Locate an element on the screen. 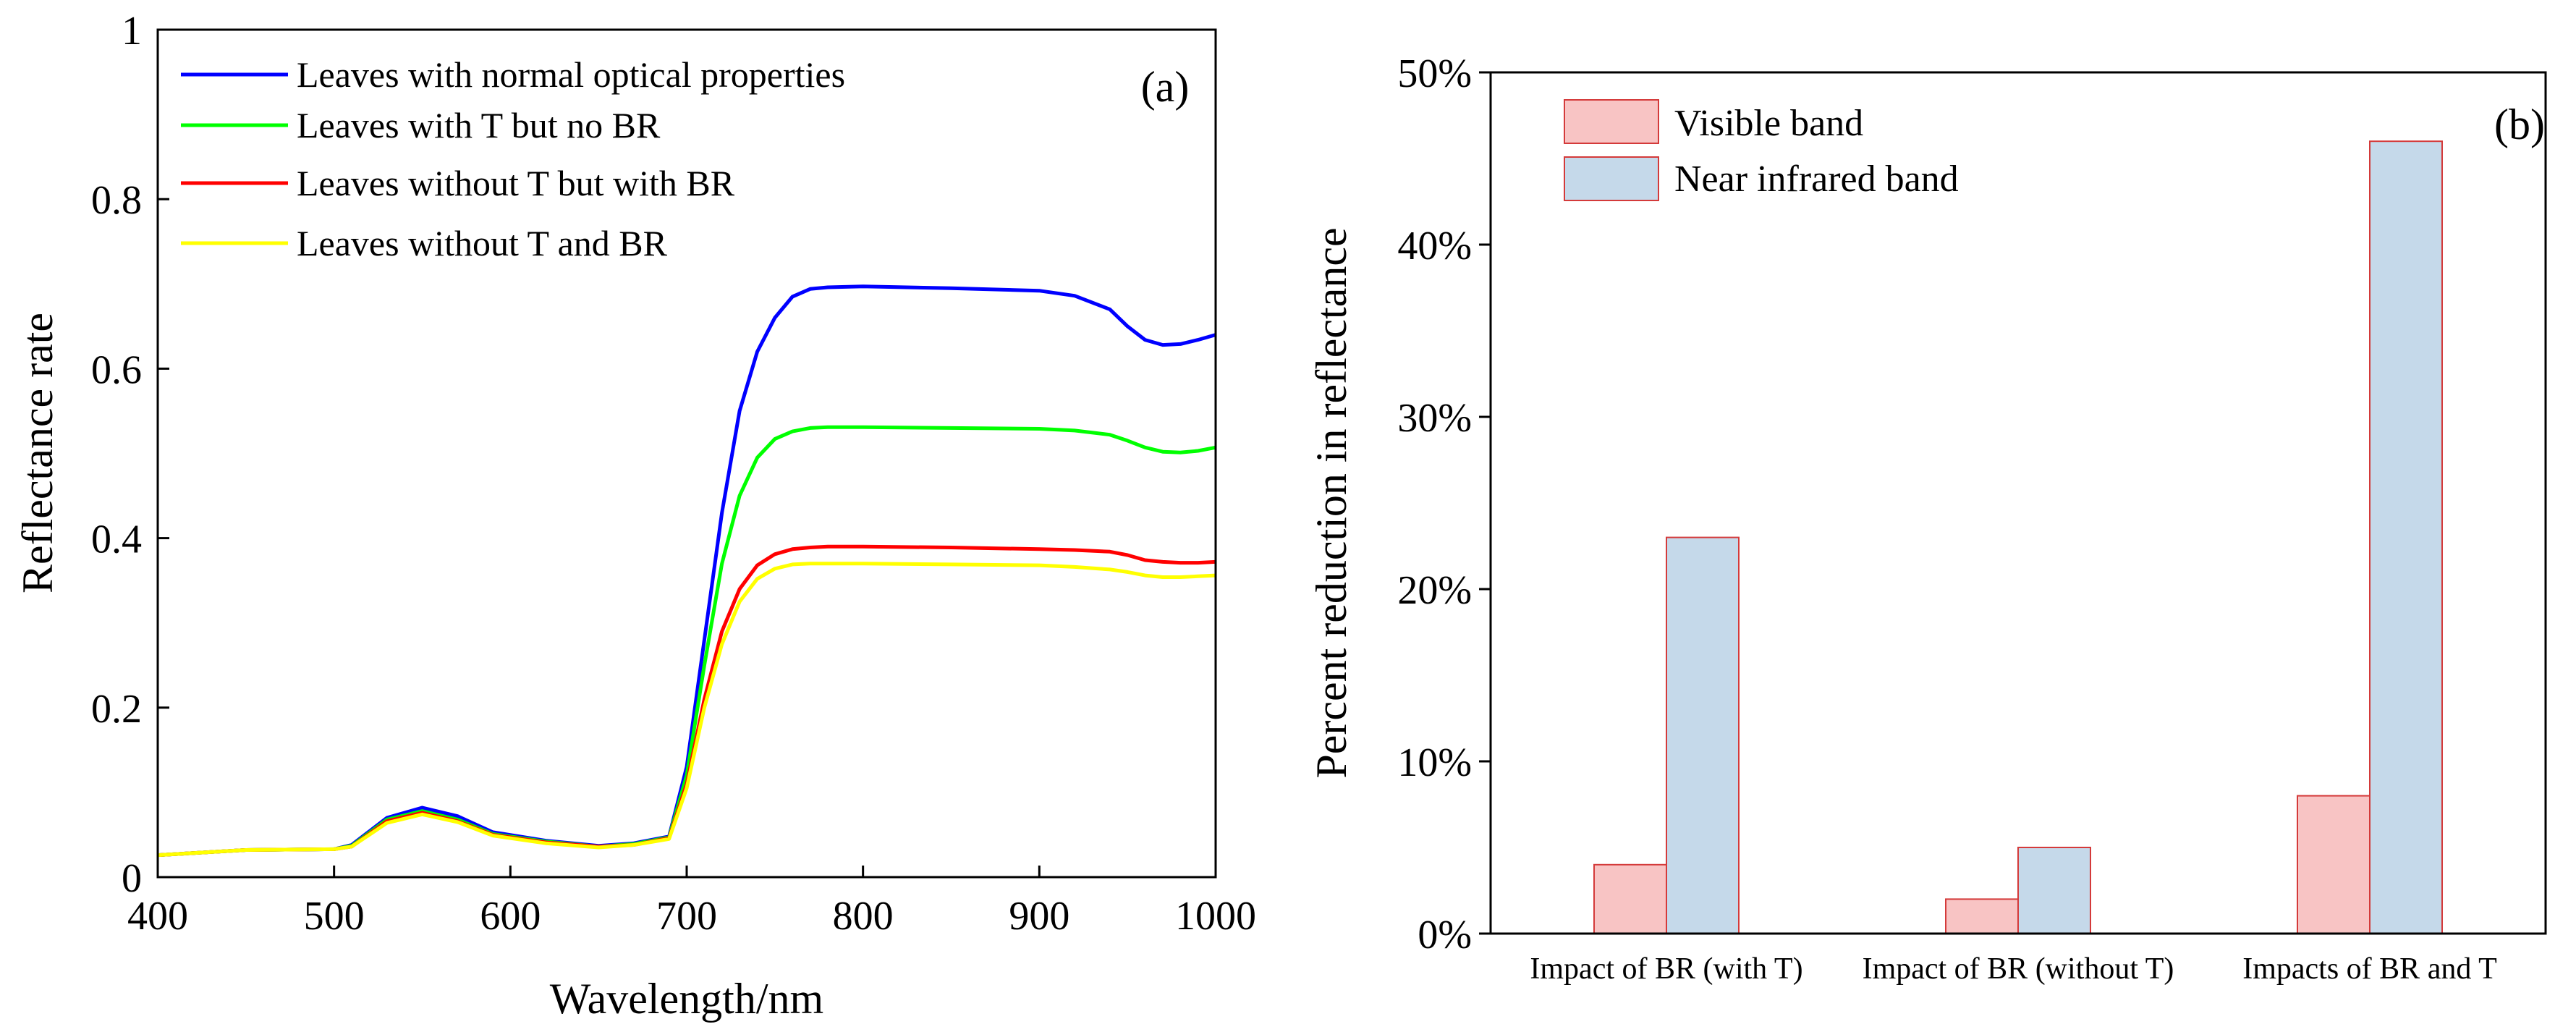  legend-swatch-near-infrared-band is located at coordinates (1611, 178).